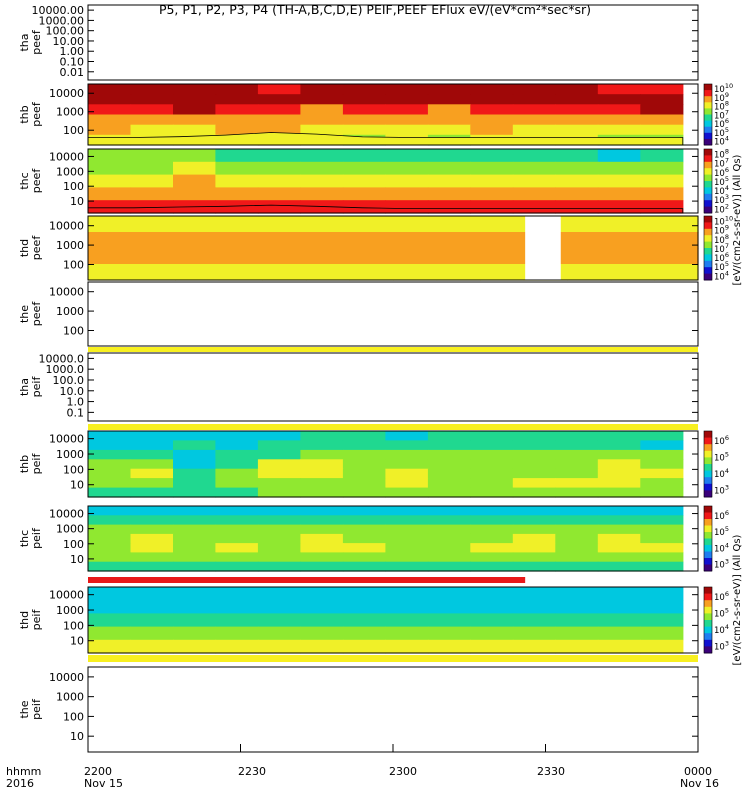  I want to click on y-tick-label: 10000.0, so click(62, 358).